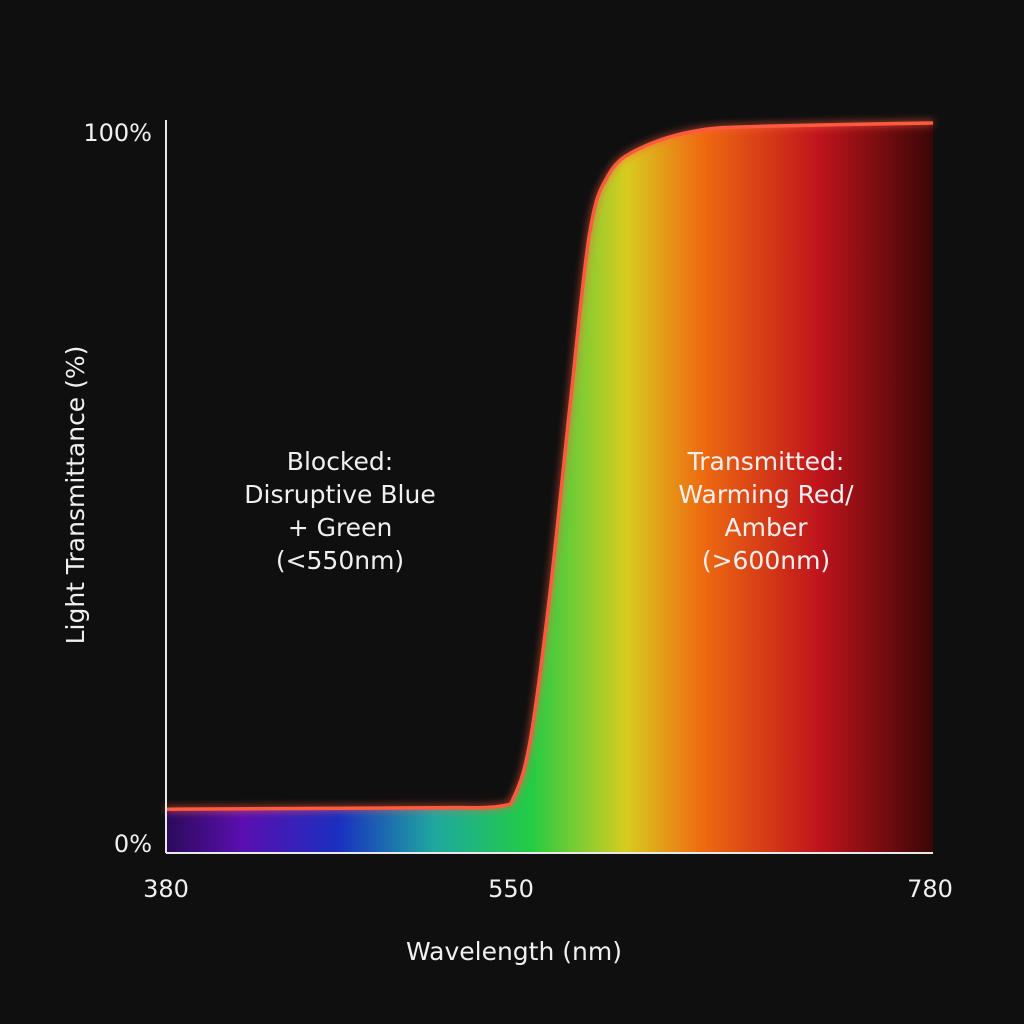 The height and width of the screenshot is (1024, 1024). Describe the element at coordinates (117, 133) in the screenshot. I see `y-tick-label-100: 100%` at that location.